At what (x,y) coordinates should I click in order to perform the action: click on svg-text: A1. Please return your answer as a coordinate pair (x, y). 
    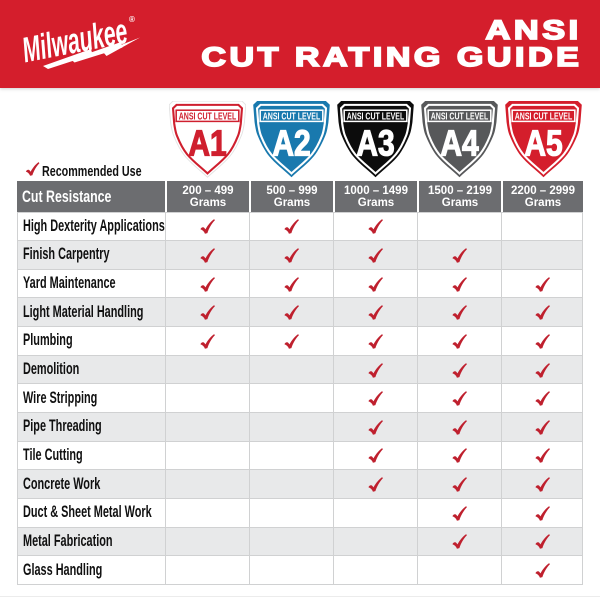
    Looking at the image, I should click on (207, 144).